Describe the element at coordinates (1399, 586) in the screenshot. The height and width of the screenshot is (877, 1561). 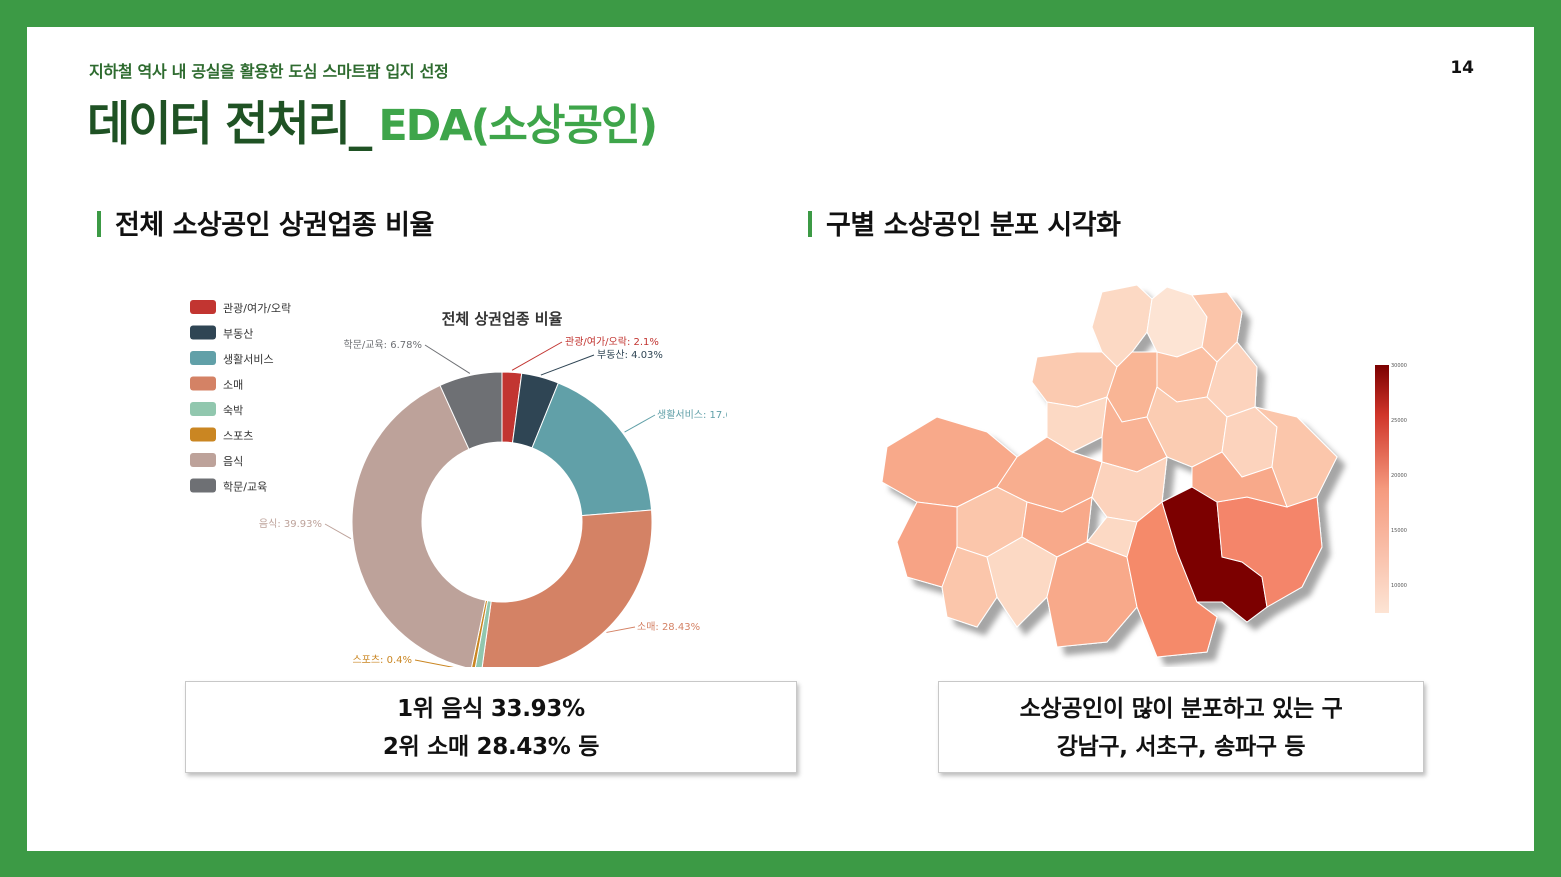
I see `colorbar-tick: 10000` at that location.